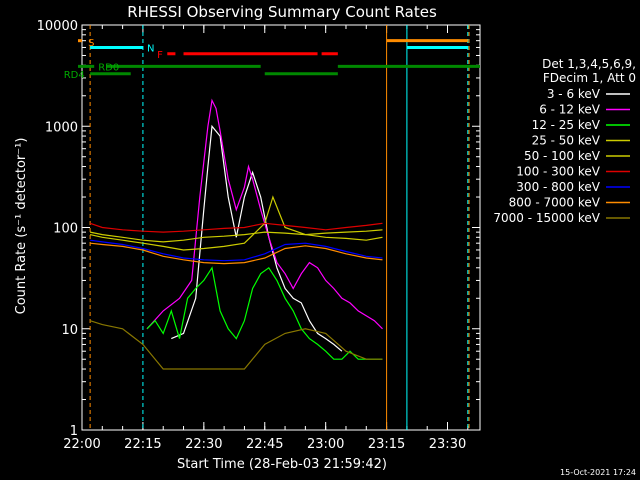 The height and width of the screenshot is (480, 640). Describe the element at coordinates (150, 48) in the screenshot. I see `annotation-label: N` at that location.